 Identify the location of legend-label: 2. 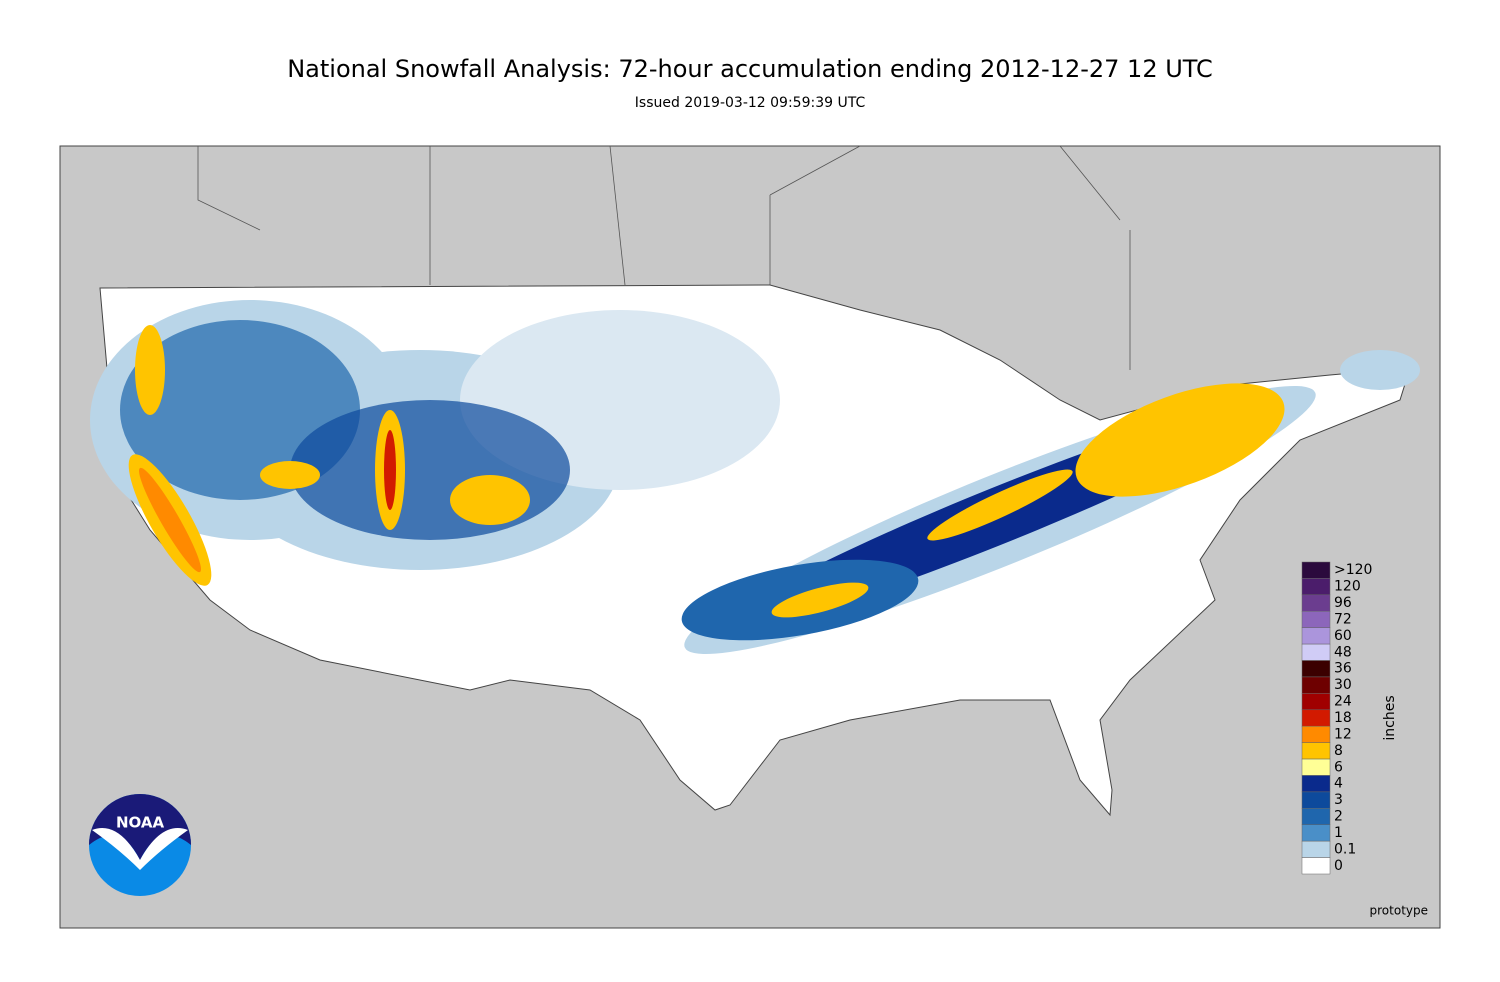
(1338, 817).